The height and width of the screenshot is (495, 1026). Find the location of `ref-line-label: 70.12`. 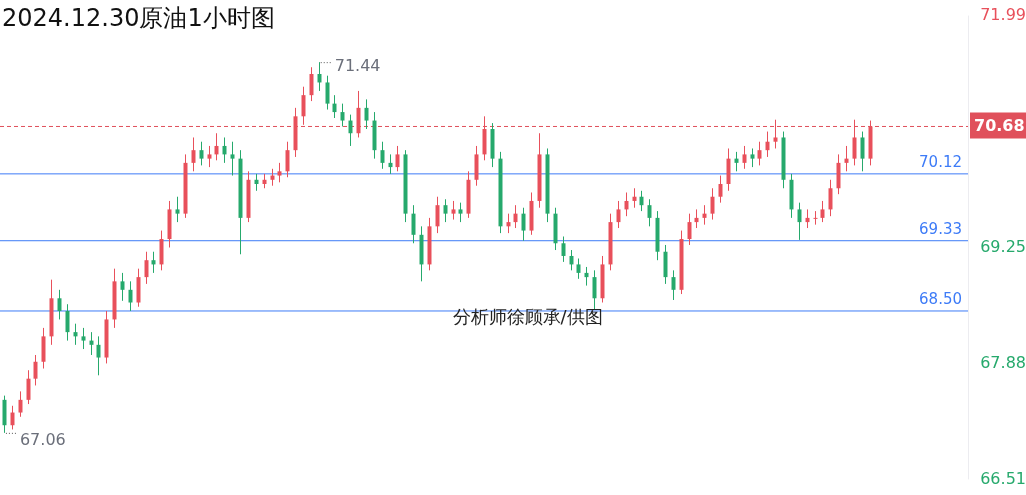

ref-line-label: 70.12 is located at coordinates (940, 162).